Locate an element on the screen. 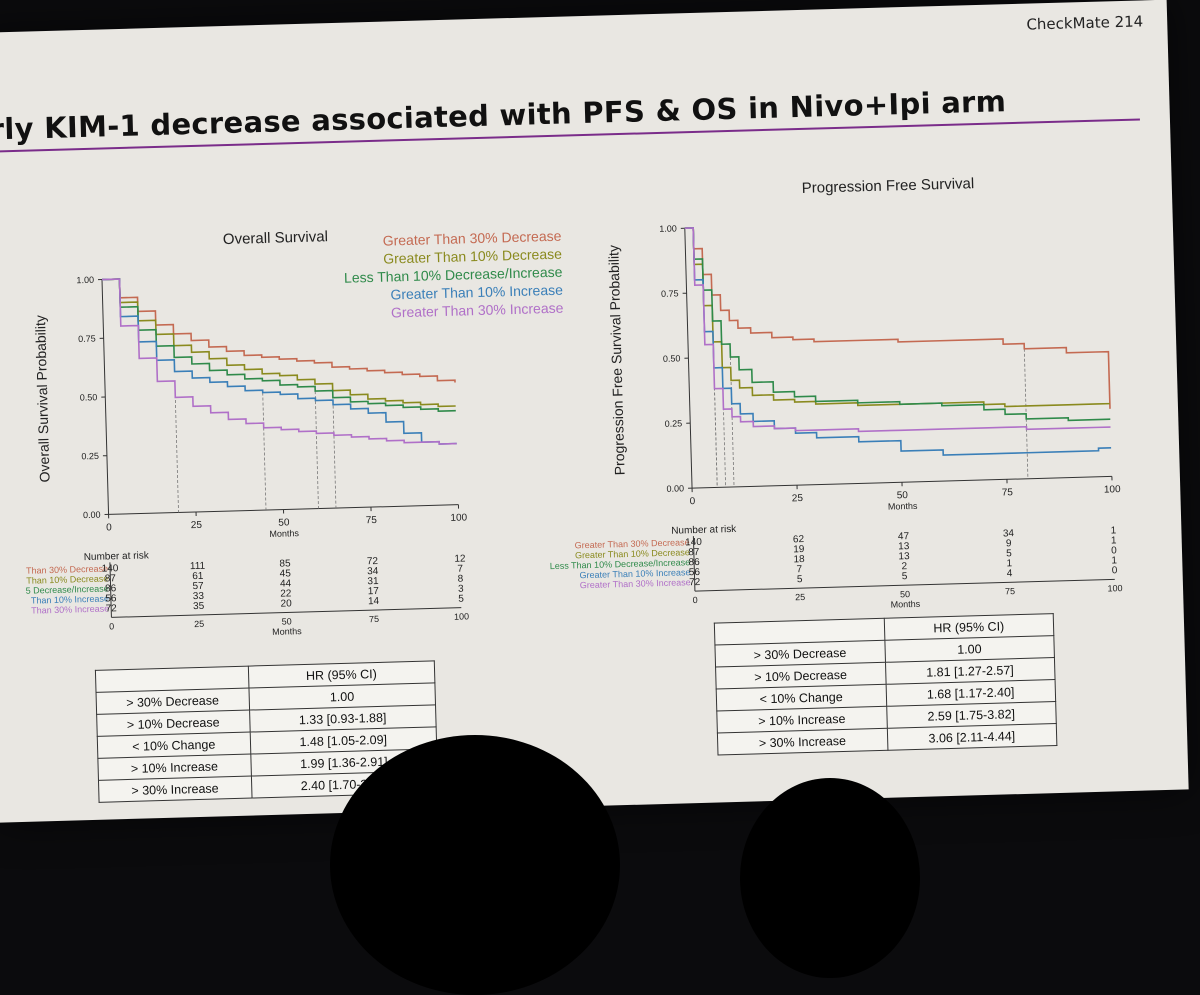 The width and height of the screenshot is (1200, 995). y-axis-label: Progression Free Survival Probability is located at coordinates (616, 360).